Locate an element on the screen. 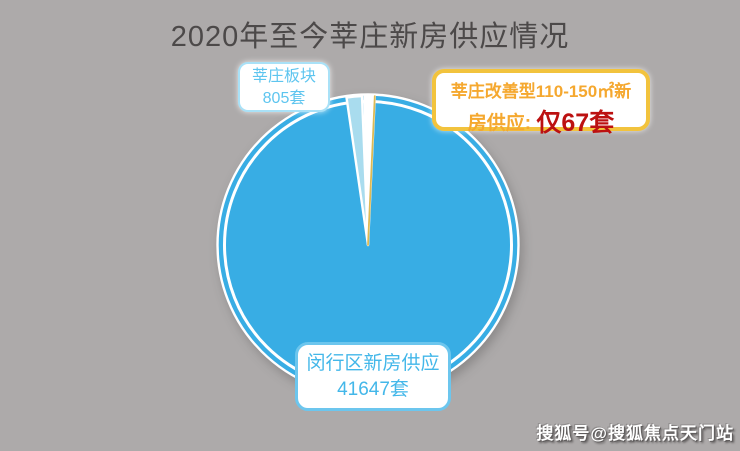 The height and width of the screenshot is (451, 740). improvement-slice-gold-edge is located at coordinates (371, 170).